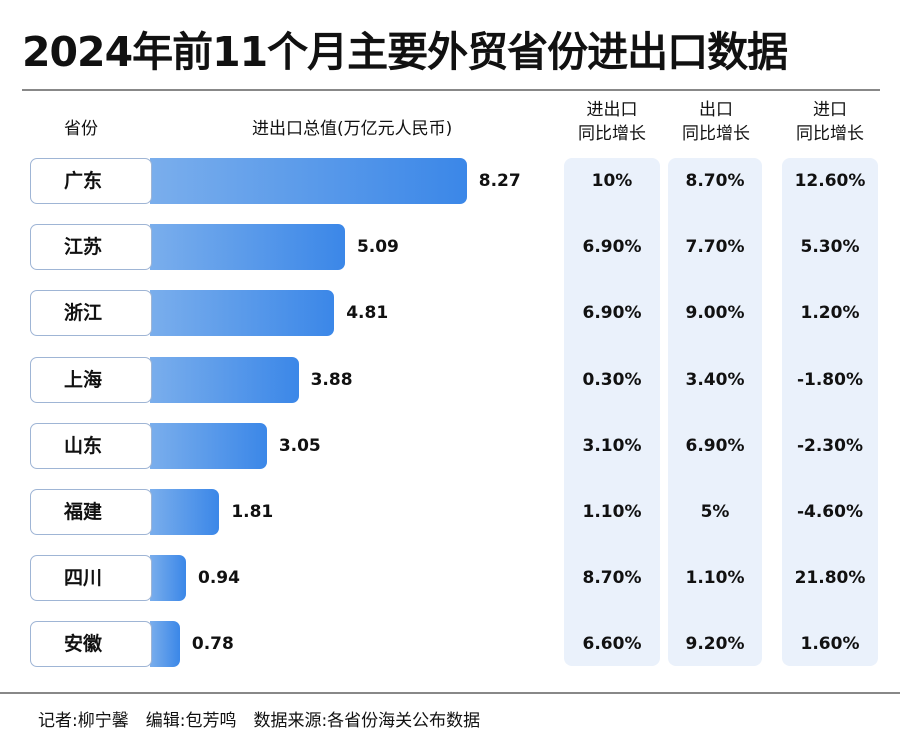 The height and width of the screenshot is (748, 900). I want to click on trade-yoy-panel, so click(612, 412).